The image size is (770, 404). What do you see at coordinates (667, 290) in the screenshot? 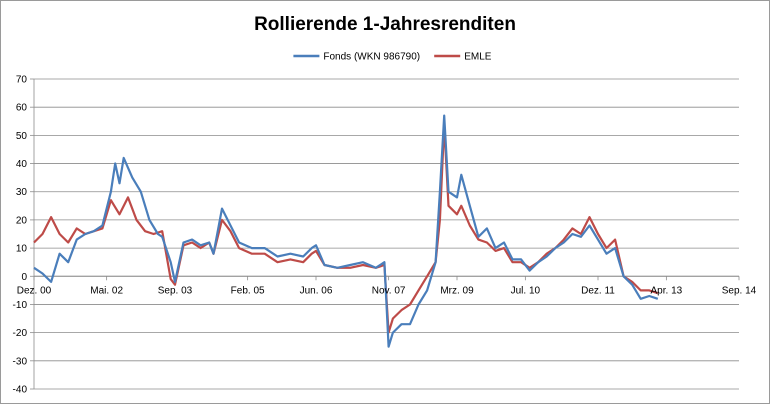
I see `x-tick-label-9: Apr. 13` at bounding box center [667, 290].